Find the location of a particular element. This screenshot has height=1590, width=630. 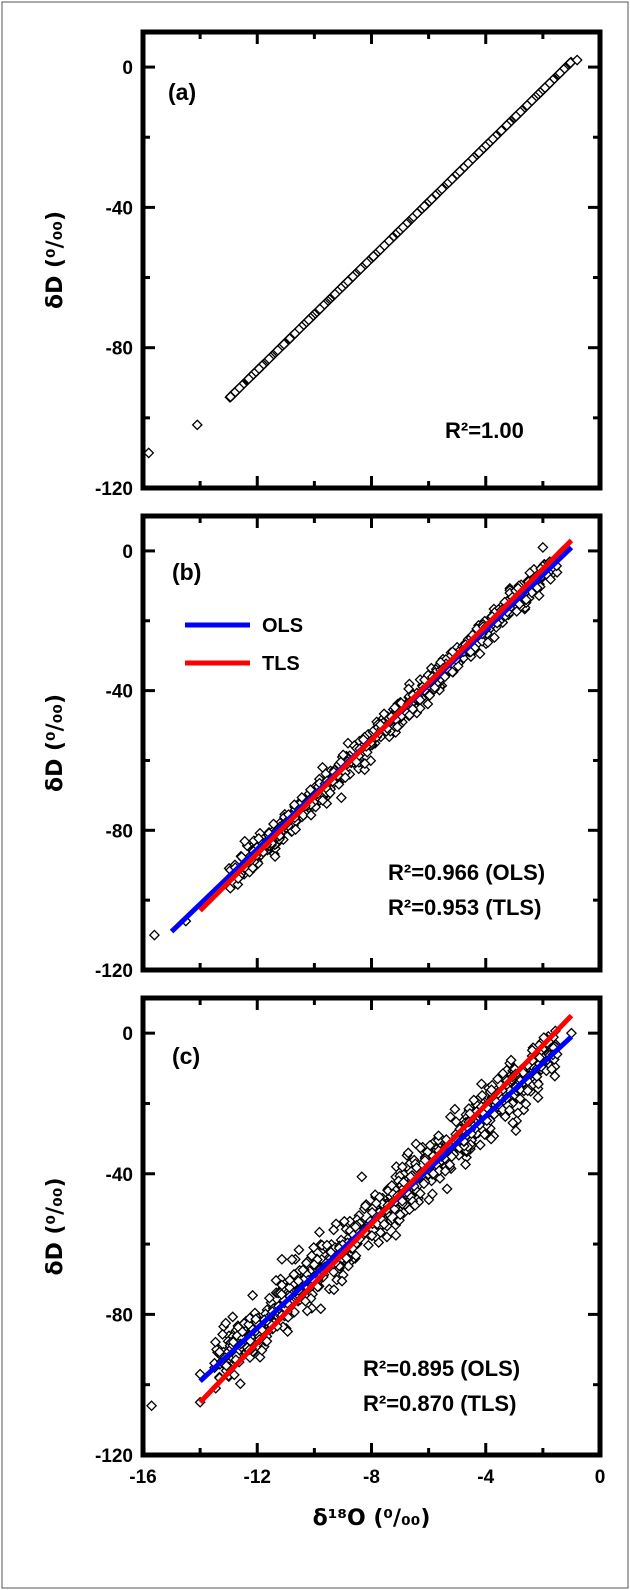

legend-label-ols: OLS is located at coordinates (282, 626).